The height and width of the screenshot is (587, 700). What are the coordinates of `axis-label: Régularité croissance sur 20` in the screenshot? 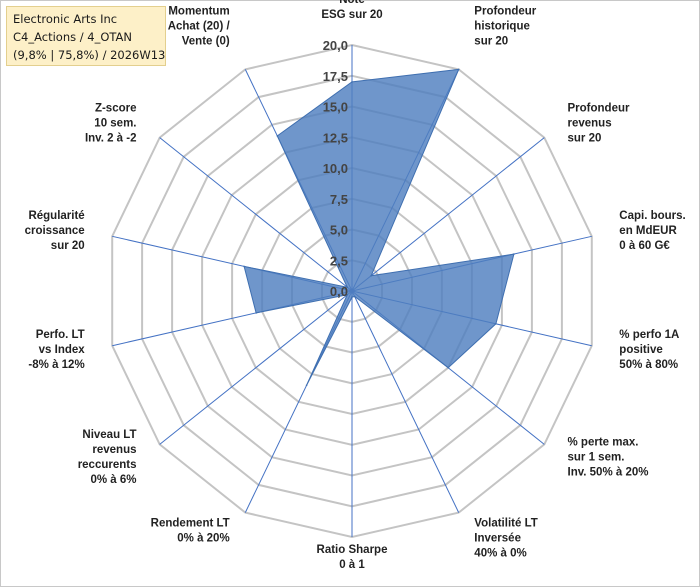 It's located at (55, 231).